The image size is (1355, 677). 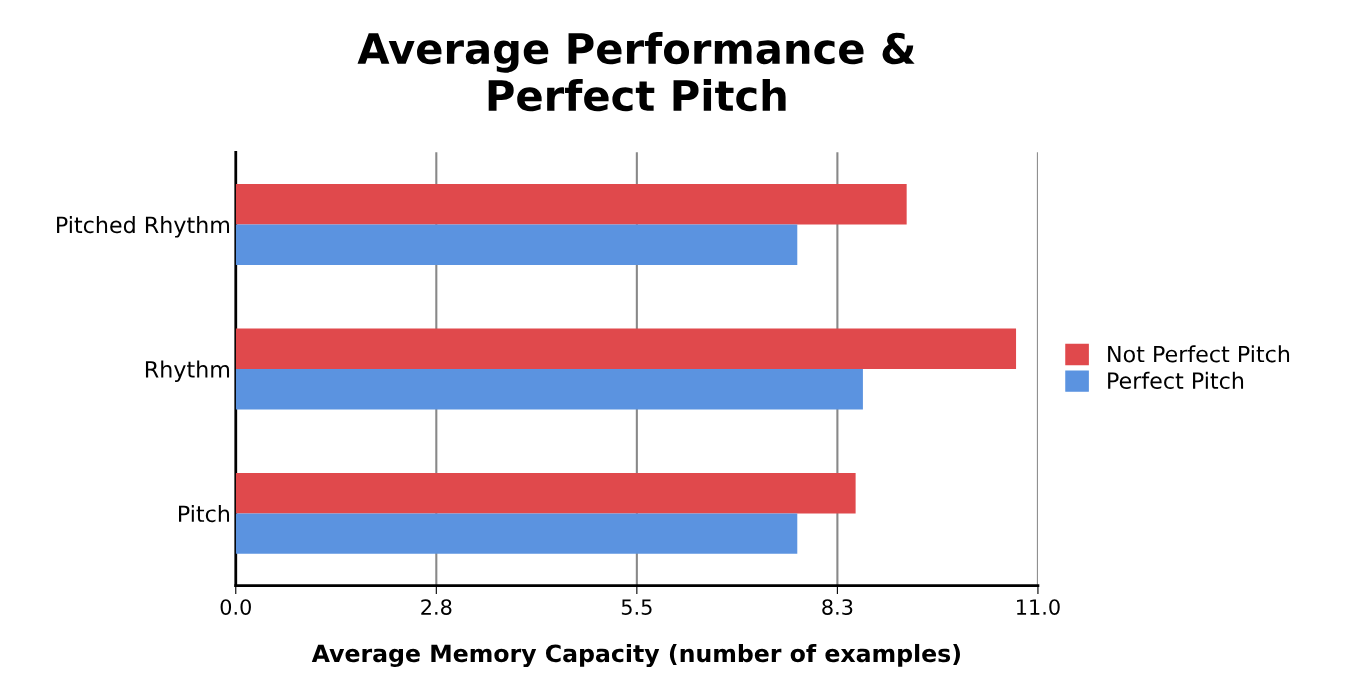 I want to click on y-tick-label: Rhythm, so click(x=187, y=371).